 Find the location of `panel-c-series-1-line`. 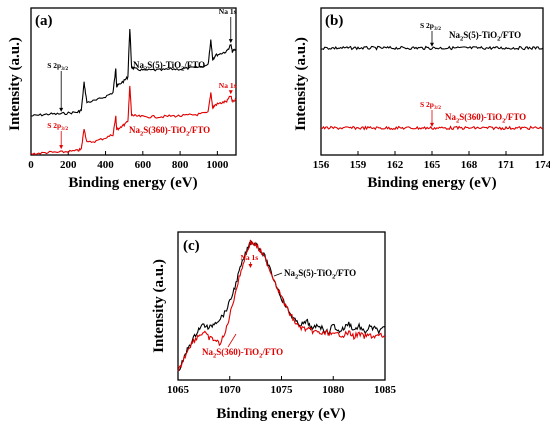

panel-c-series-1-line is located at coordinates (281, 305).